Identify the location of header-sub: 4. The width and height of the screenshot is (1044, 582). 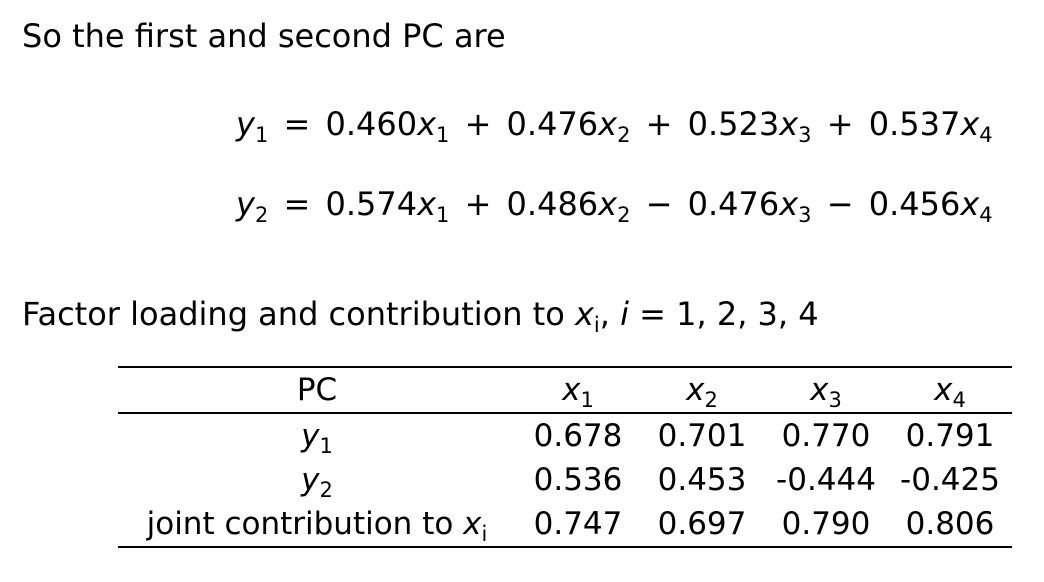
(959, 400).